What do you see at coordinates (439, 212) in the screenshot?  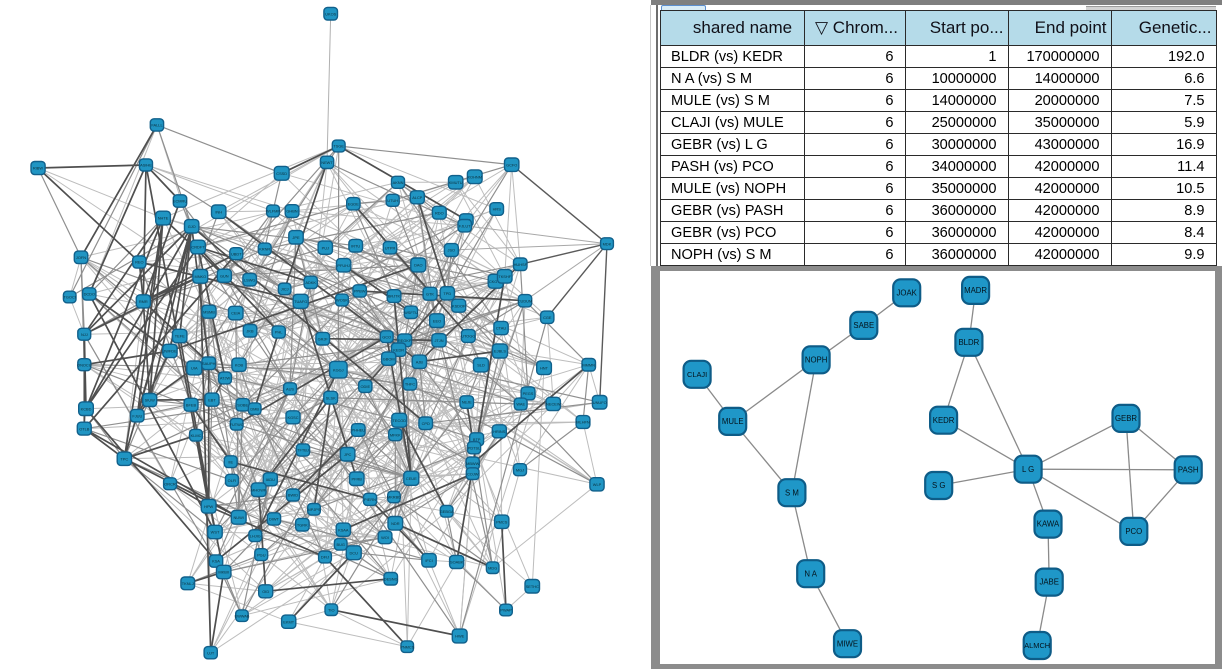 I see `svg-text: RDO` at bounding box center [439, 212].